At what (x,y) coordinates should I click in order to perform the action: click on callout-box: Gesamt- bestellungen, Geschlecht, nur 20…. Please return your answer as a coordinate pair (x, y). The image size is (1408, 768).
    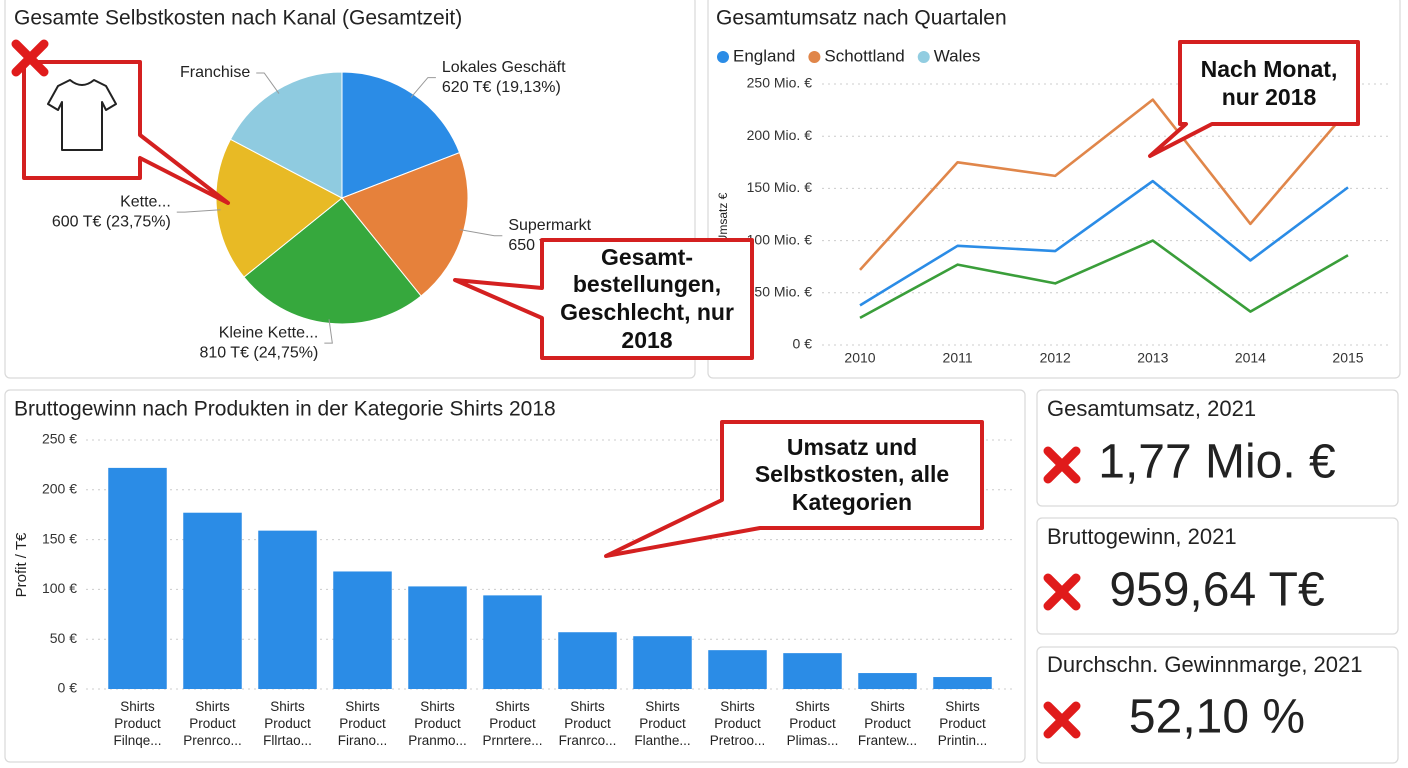
    Looking at the image, I should click on (647, 298).